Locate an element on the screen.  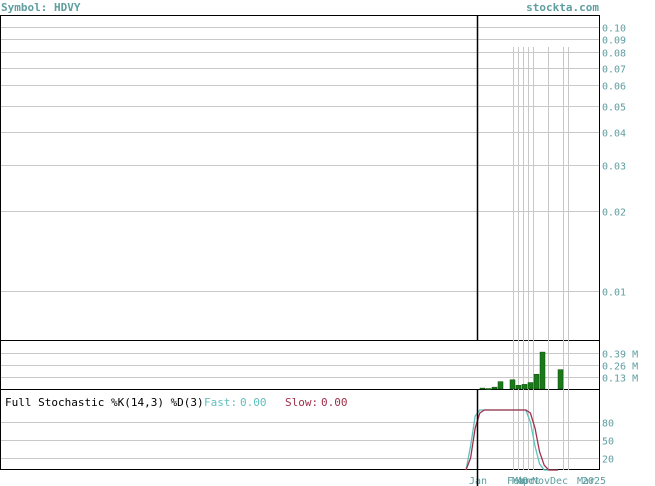
site-name: stockta.com is located at coordinates (562, 7).